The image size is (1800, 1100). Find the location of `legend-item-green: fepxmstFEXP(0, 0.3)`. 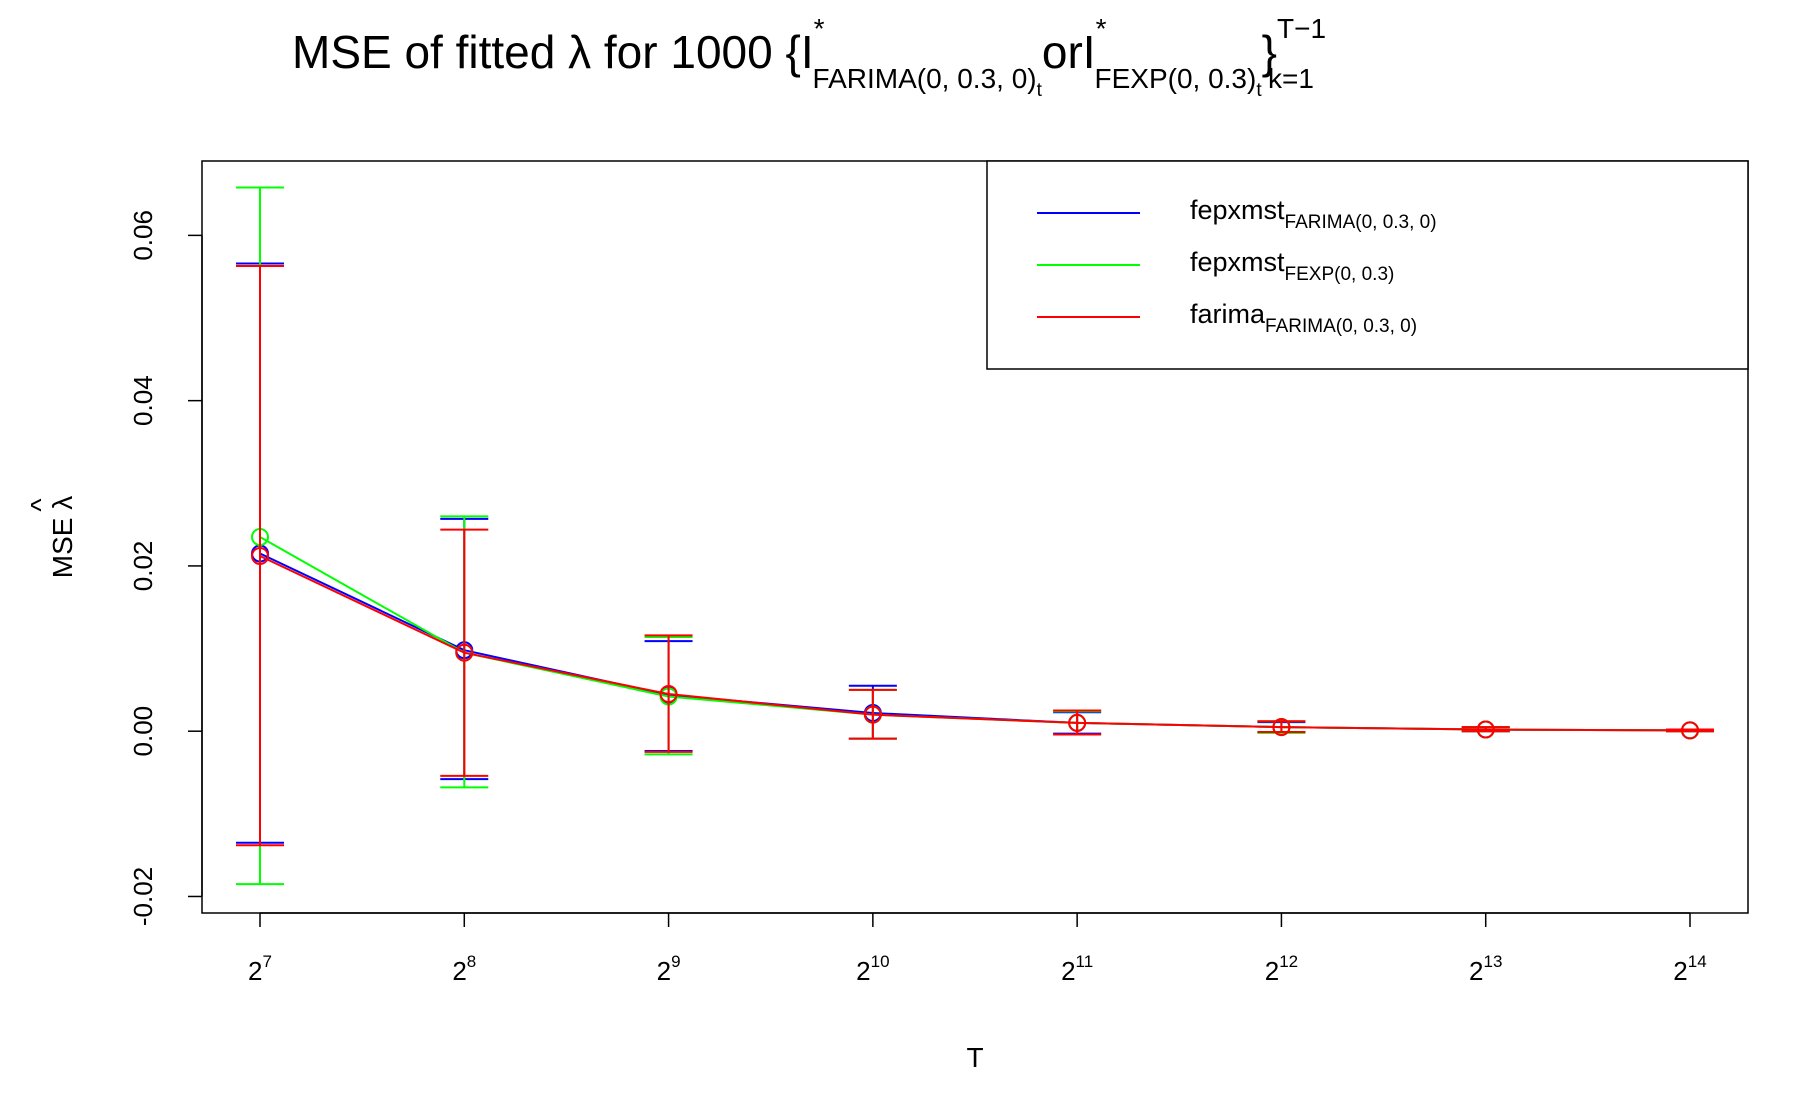

legend-item-green: fepxmstFEXP(0, 0.3) is located at coordinates (1215, 266).